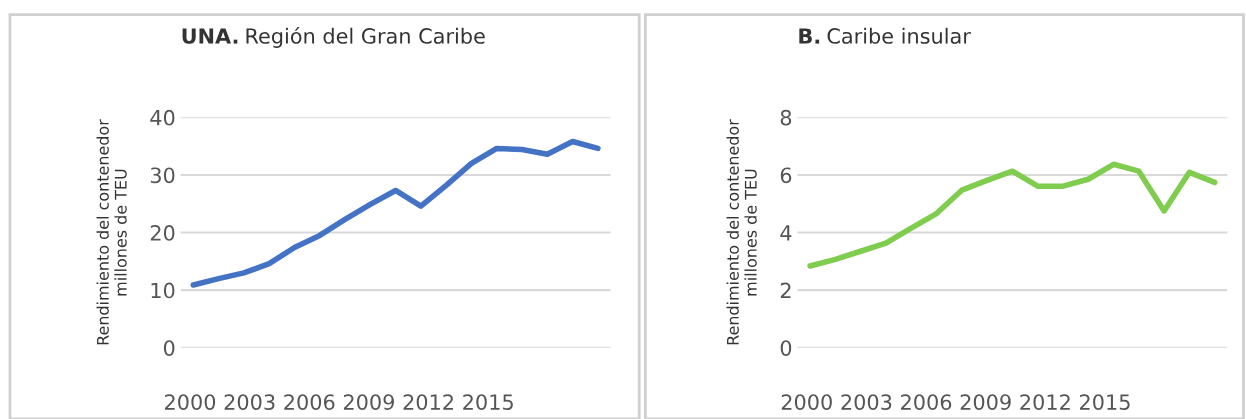 This screenshot has height=419, width=1246. I want to click on y-tick-label: 30, so click(162, 175).